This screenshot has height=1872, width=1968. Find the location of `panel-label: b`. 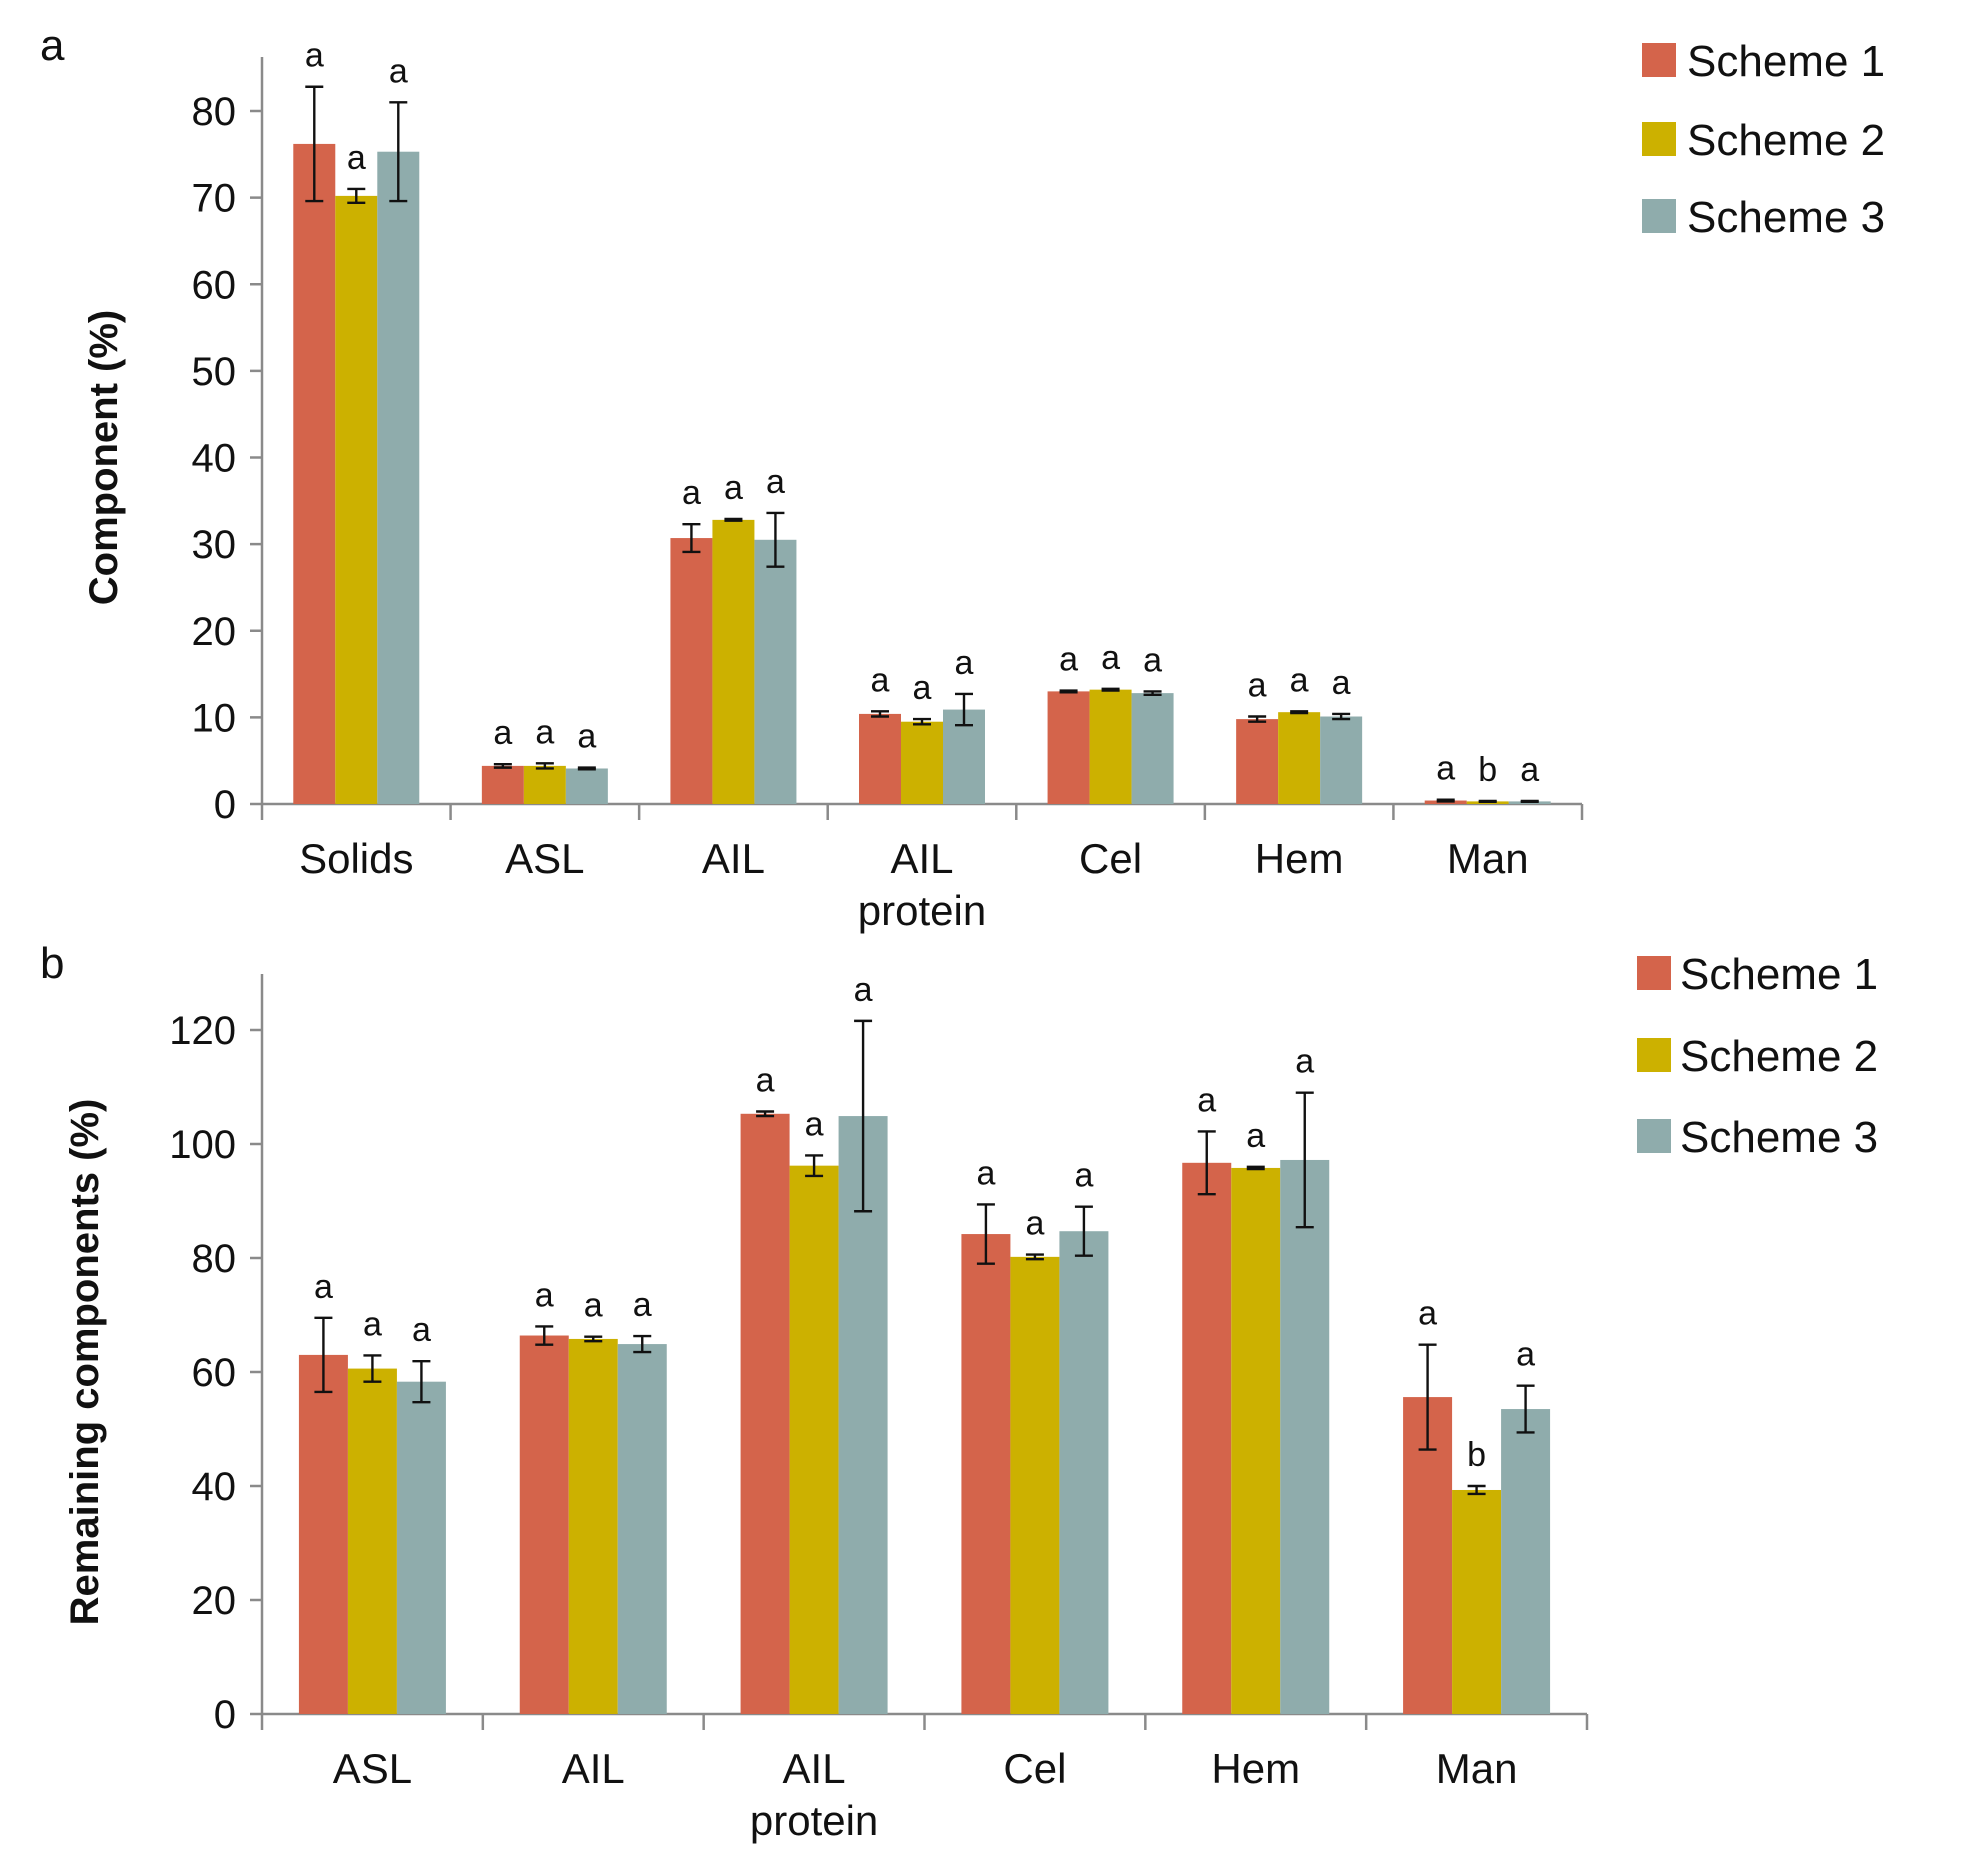

panel-label: b is located at coordinates (52, 963).